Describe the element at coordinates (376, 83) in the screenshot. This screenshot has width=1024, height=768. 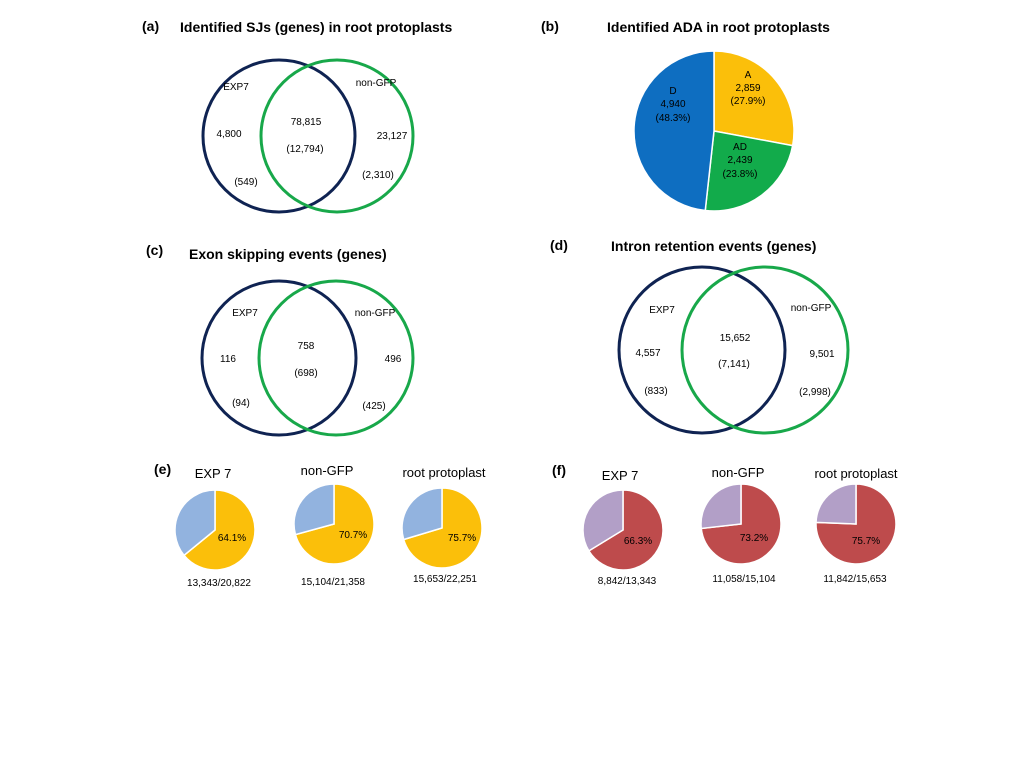
I see `venn-a-right-name: non-GFP` at that location.